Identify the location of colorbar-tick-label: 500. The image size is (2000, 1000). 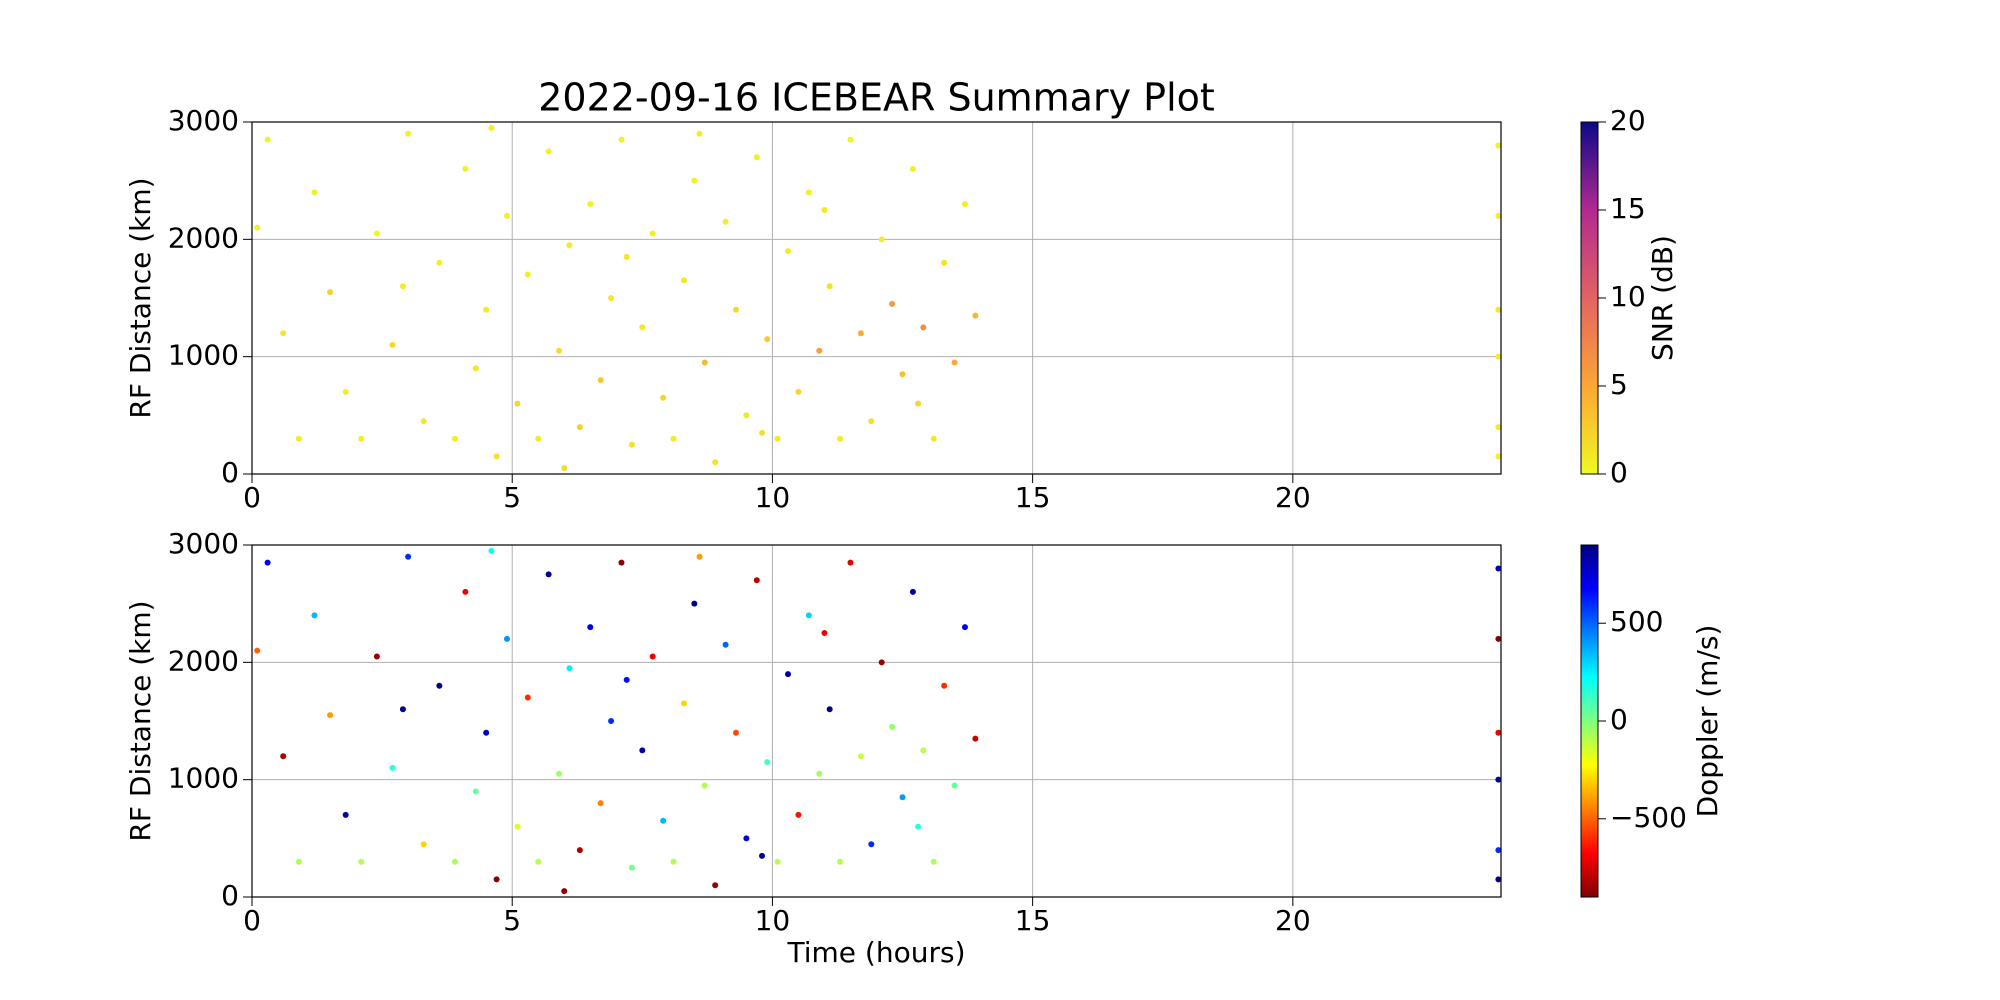
(1636, 621).